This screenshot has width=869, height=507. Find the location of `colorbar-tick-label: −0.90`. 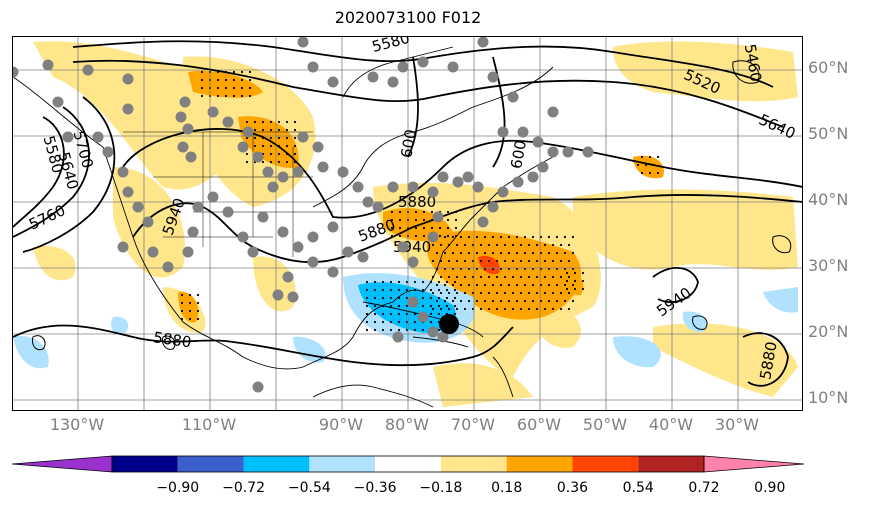

colorbar-tick-label: −0.90 is located at coordinates (178, 488).